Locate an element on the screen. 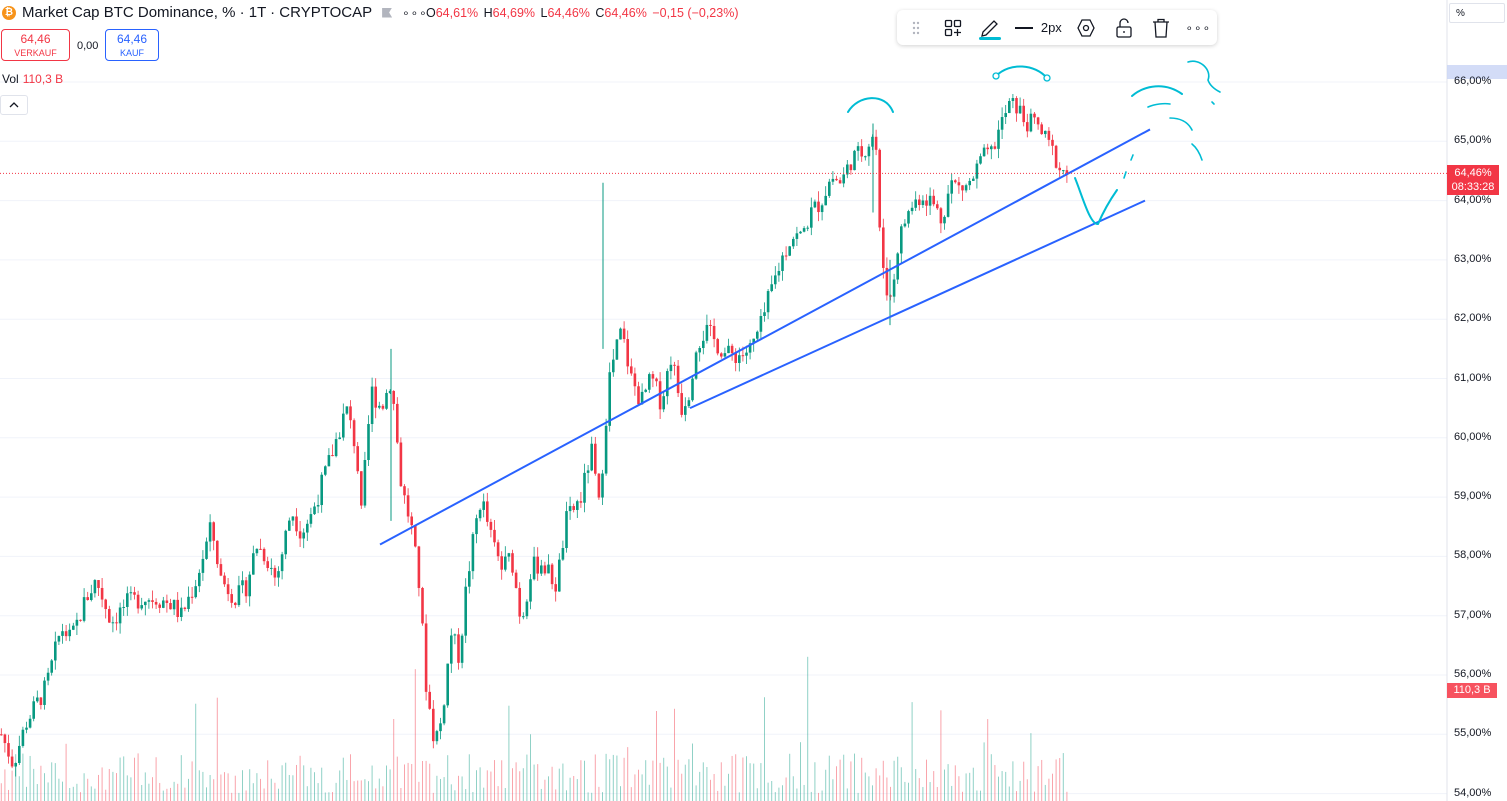  drag-handle-icon is located at coordinates (915, 27).